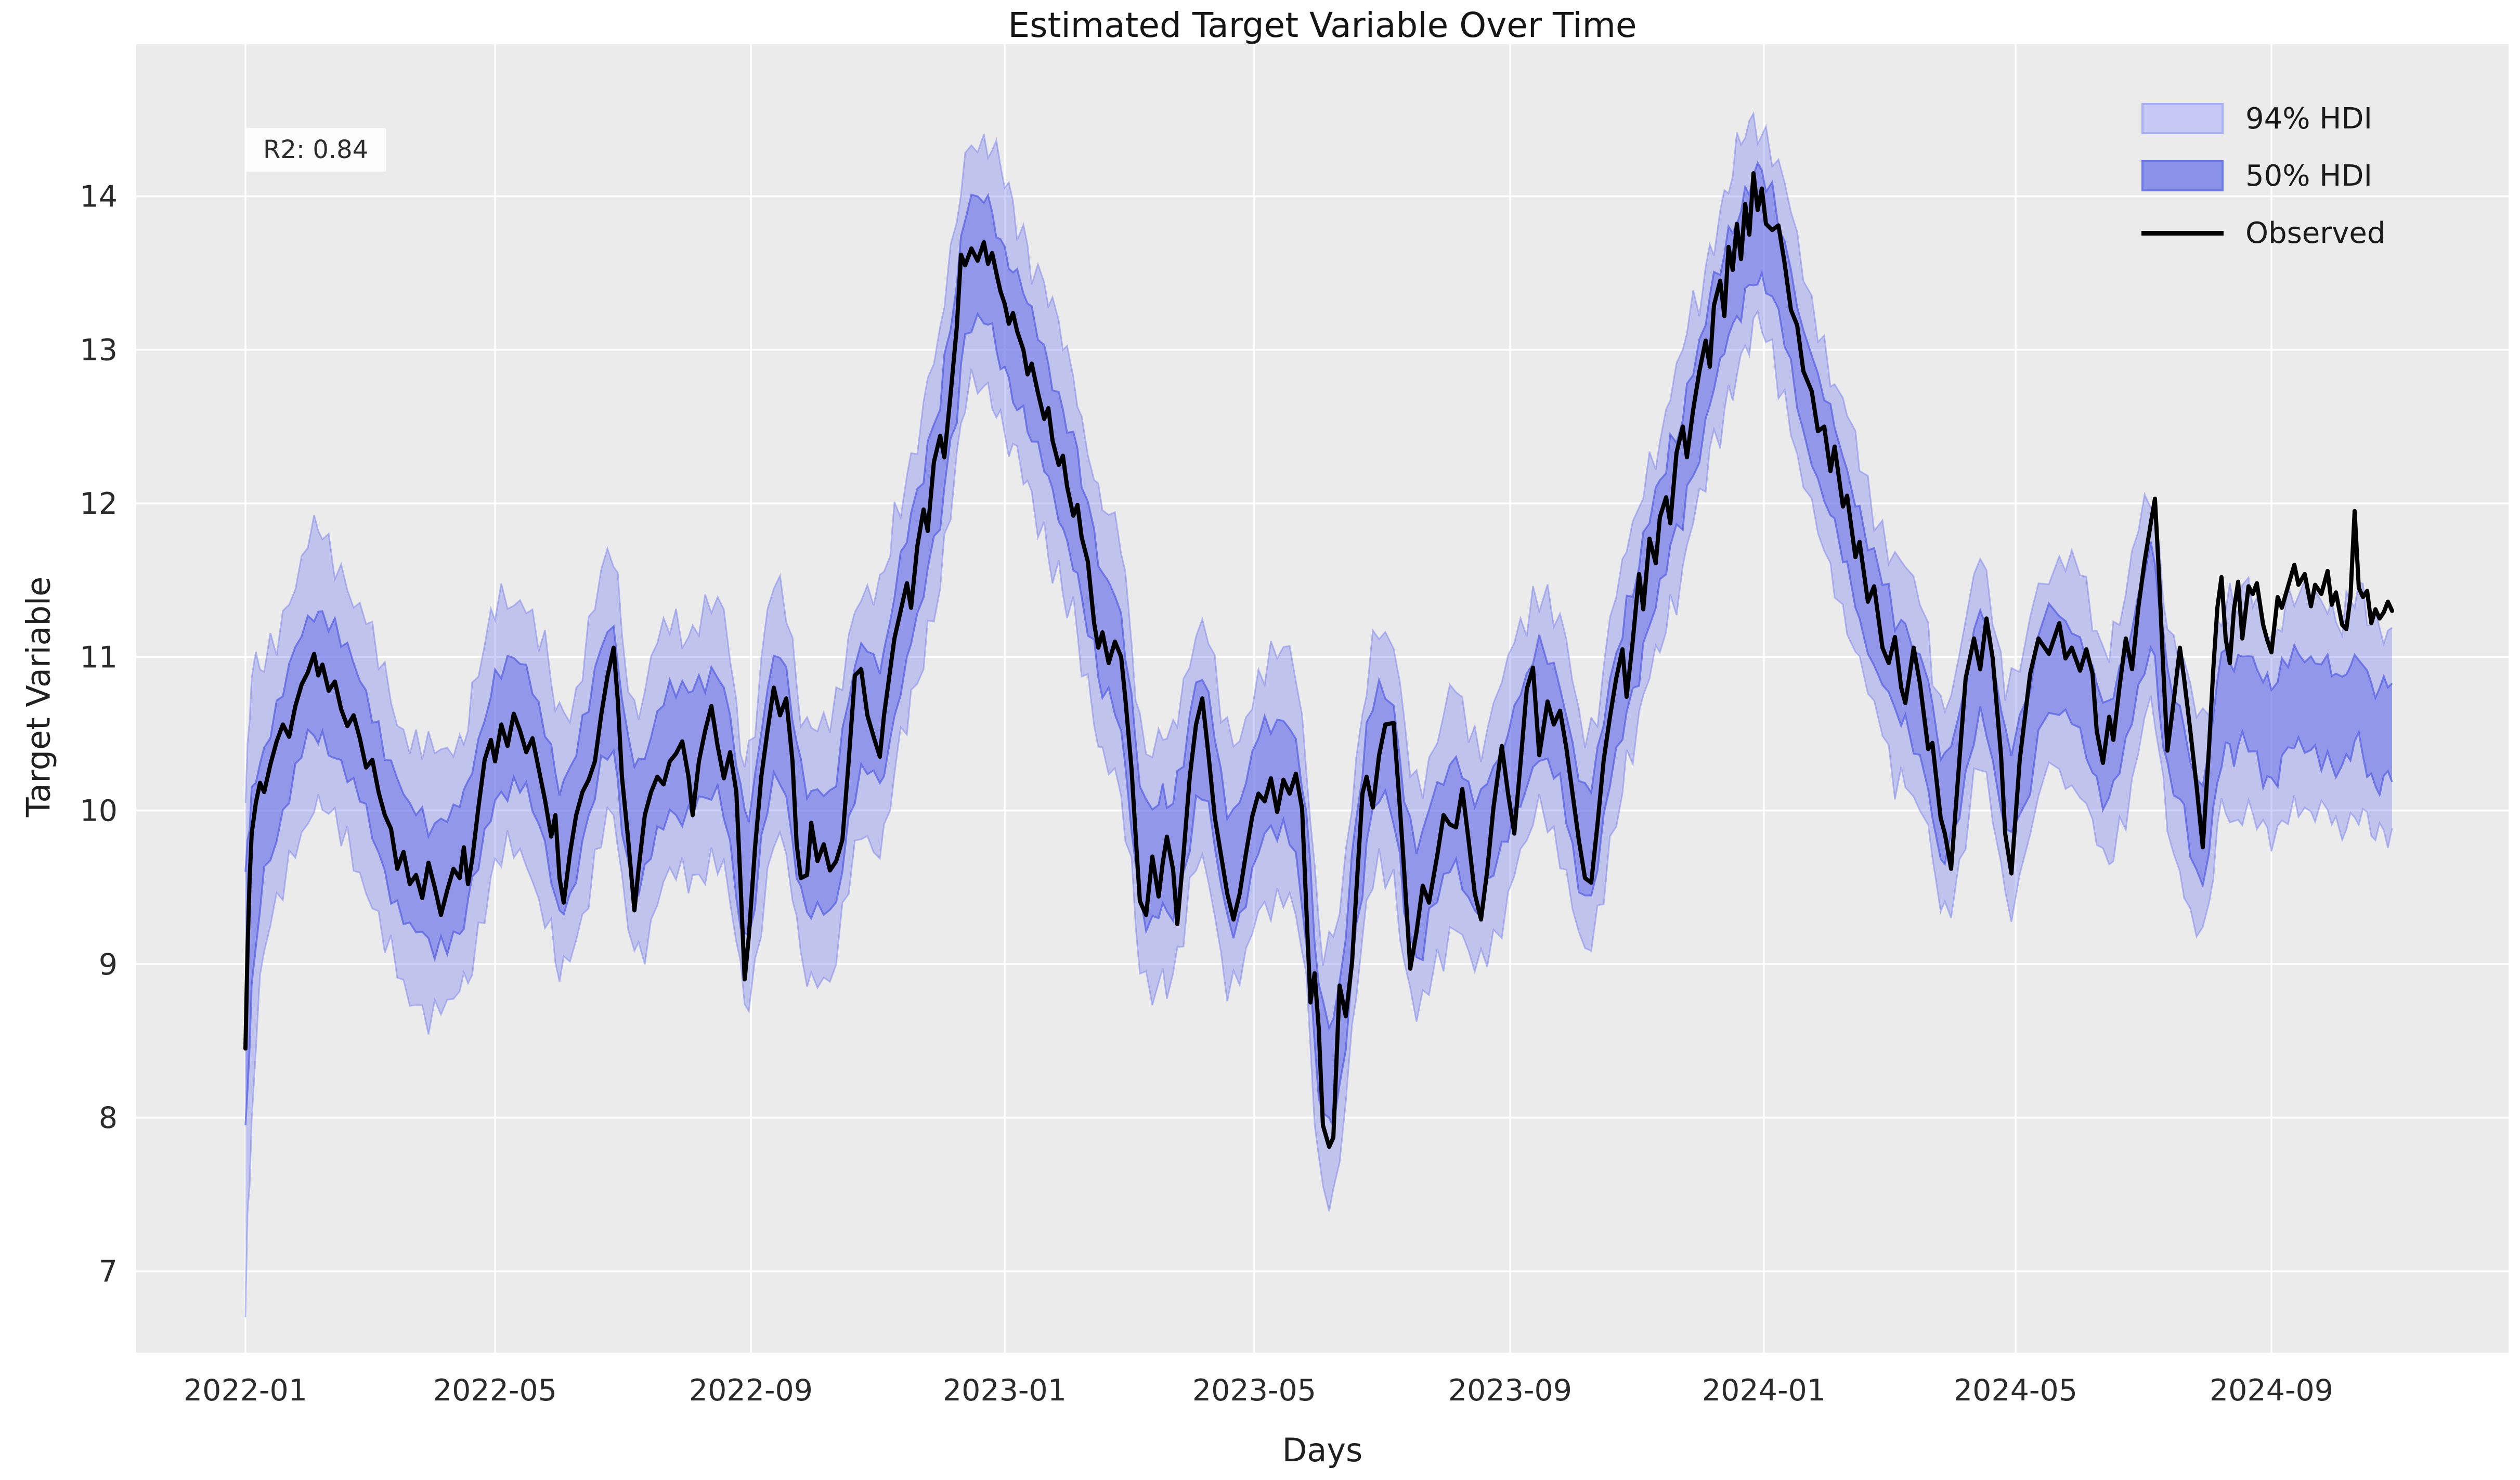 This screenshot has height=1480, width=2520. I want to click on legend: 94% HDI 50% HDI Observed, so click(2263, 176).